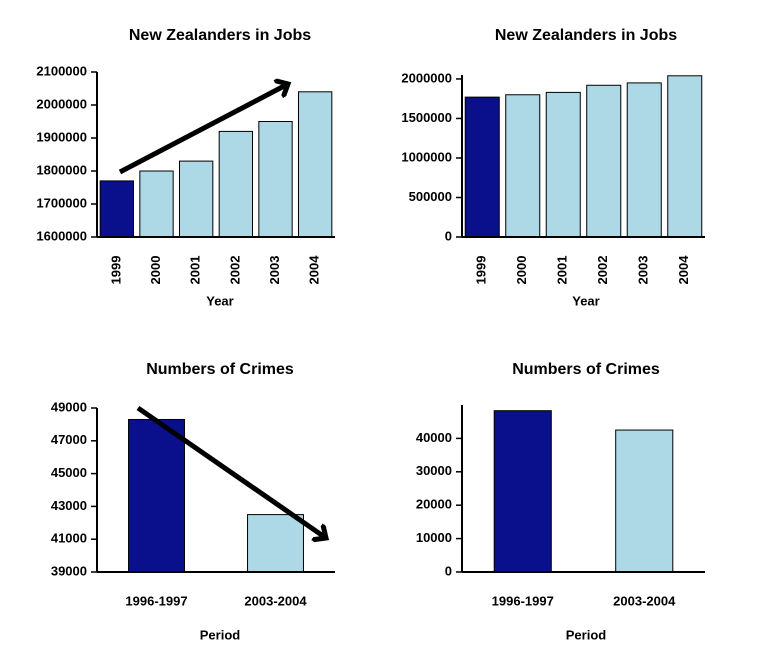 This screenshot has width=766, height=664. What do you see at coordinates (434, 537) in the screenshot?
I see `y-tick-label: 10000` at bounding box center [434, 537].